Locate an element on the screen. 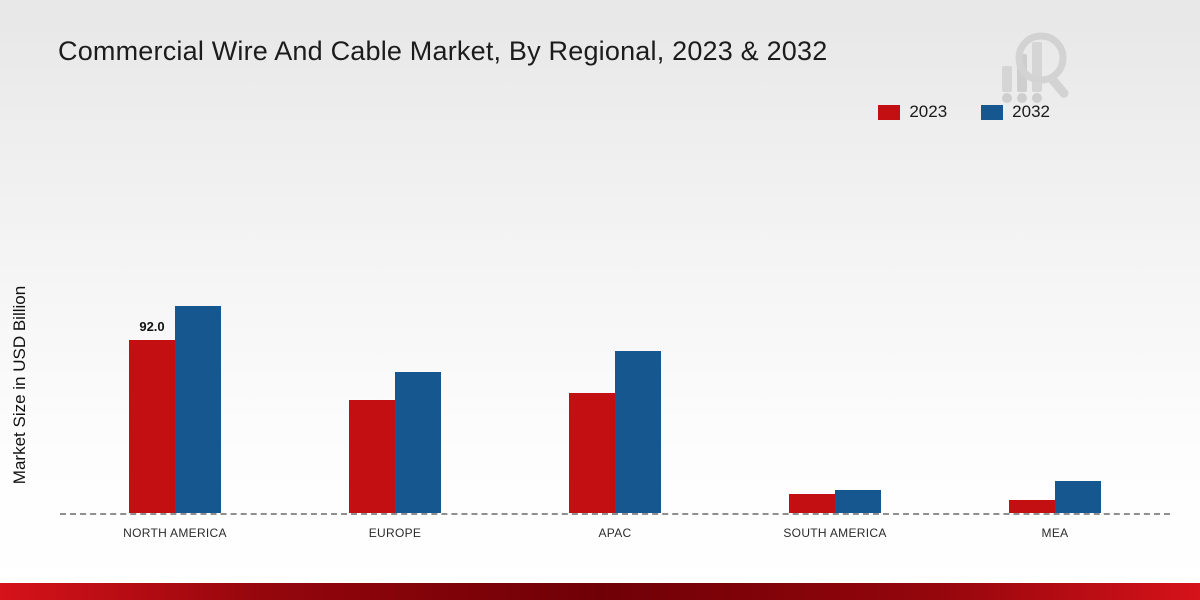  bar-2032-europe is located at coordinates (418, 442).